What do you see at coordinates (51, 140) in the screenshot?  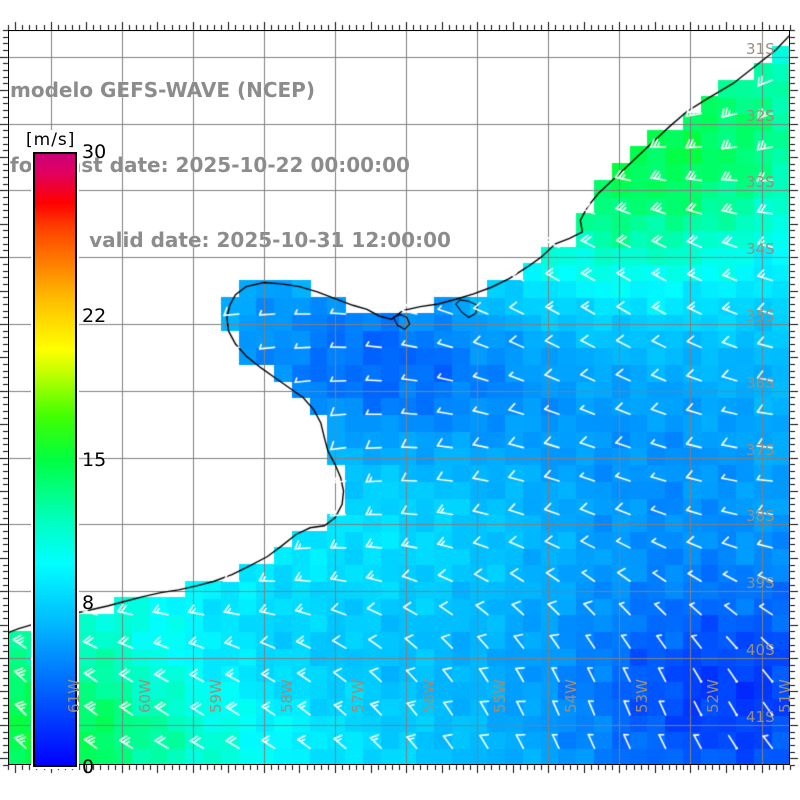 I see `colorbar-unit-label: [m/s]` at bounding box center [51, 140].